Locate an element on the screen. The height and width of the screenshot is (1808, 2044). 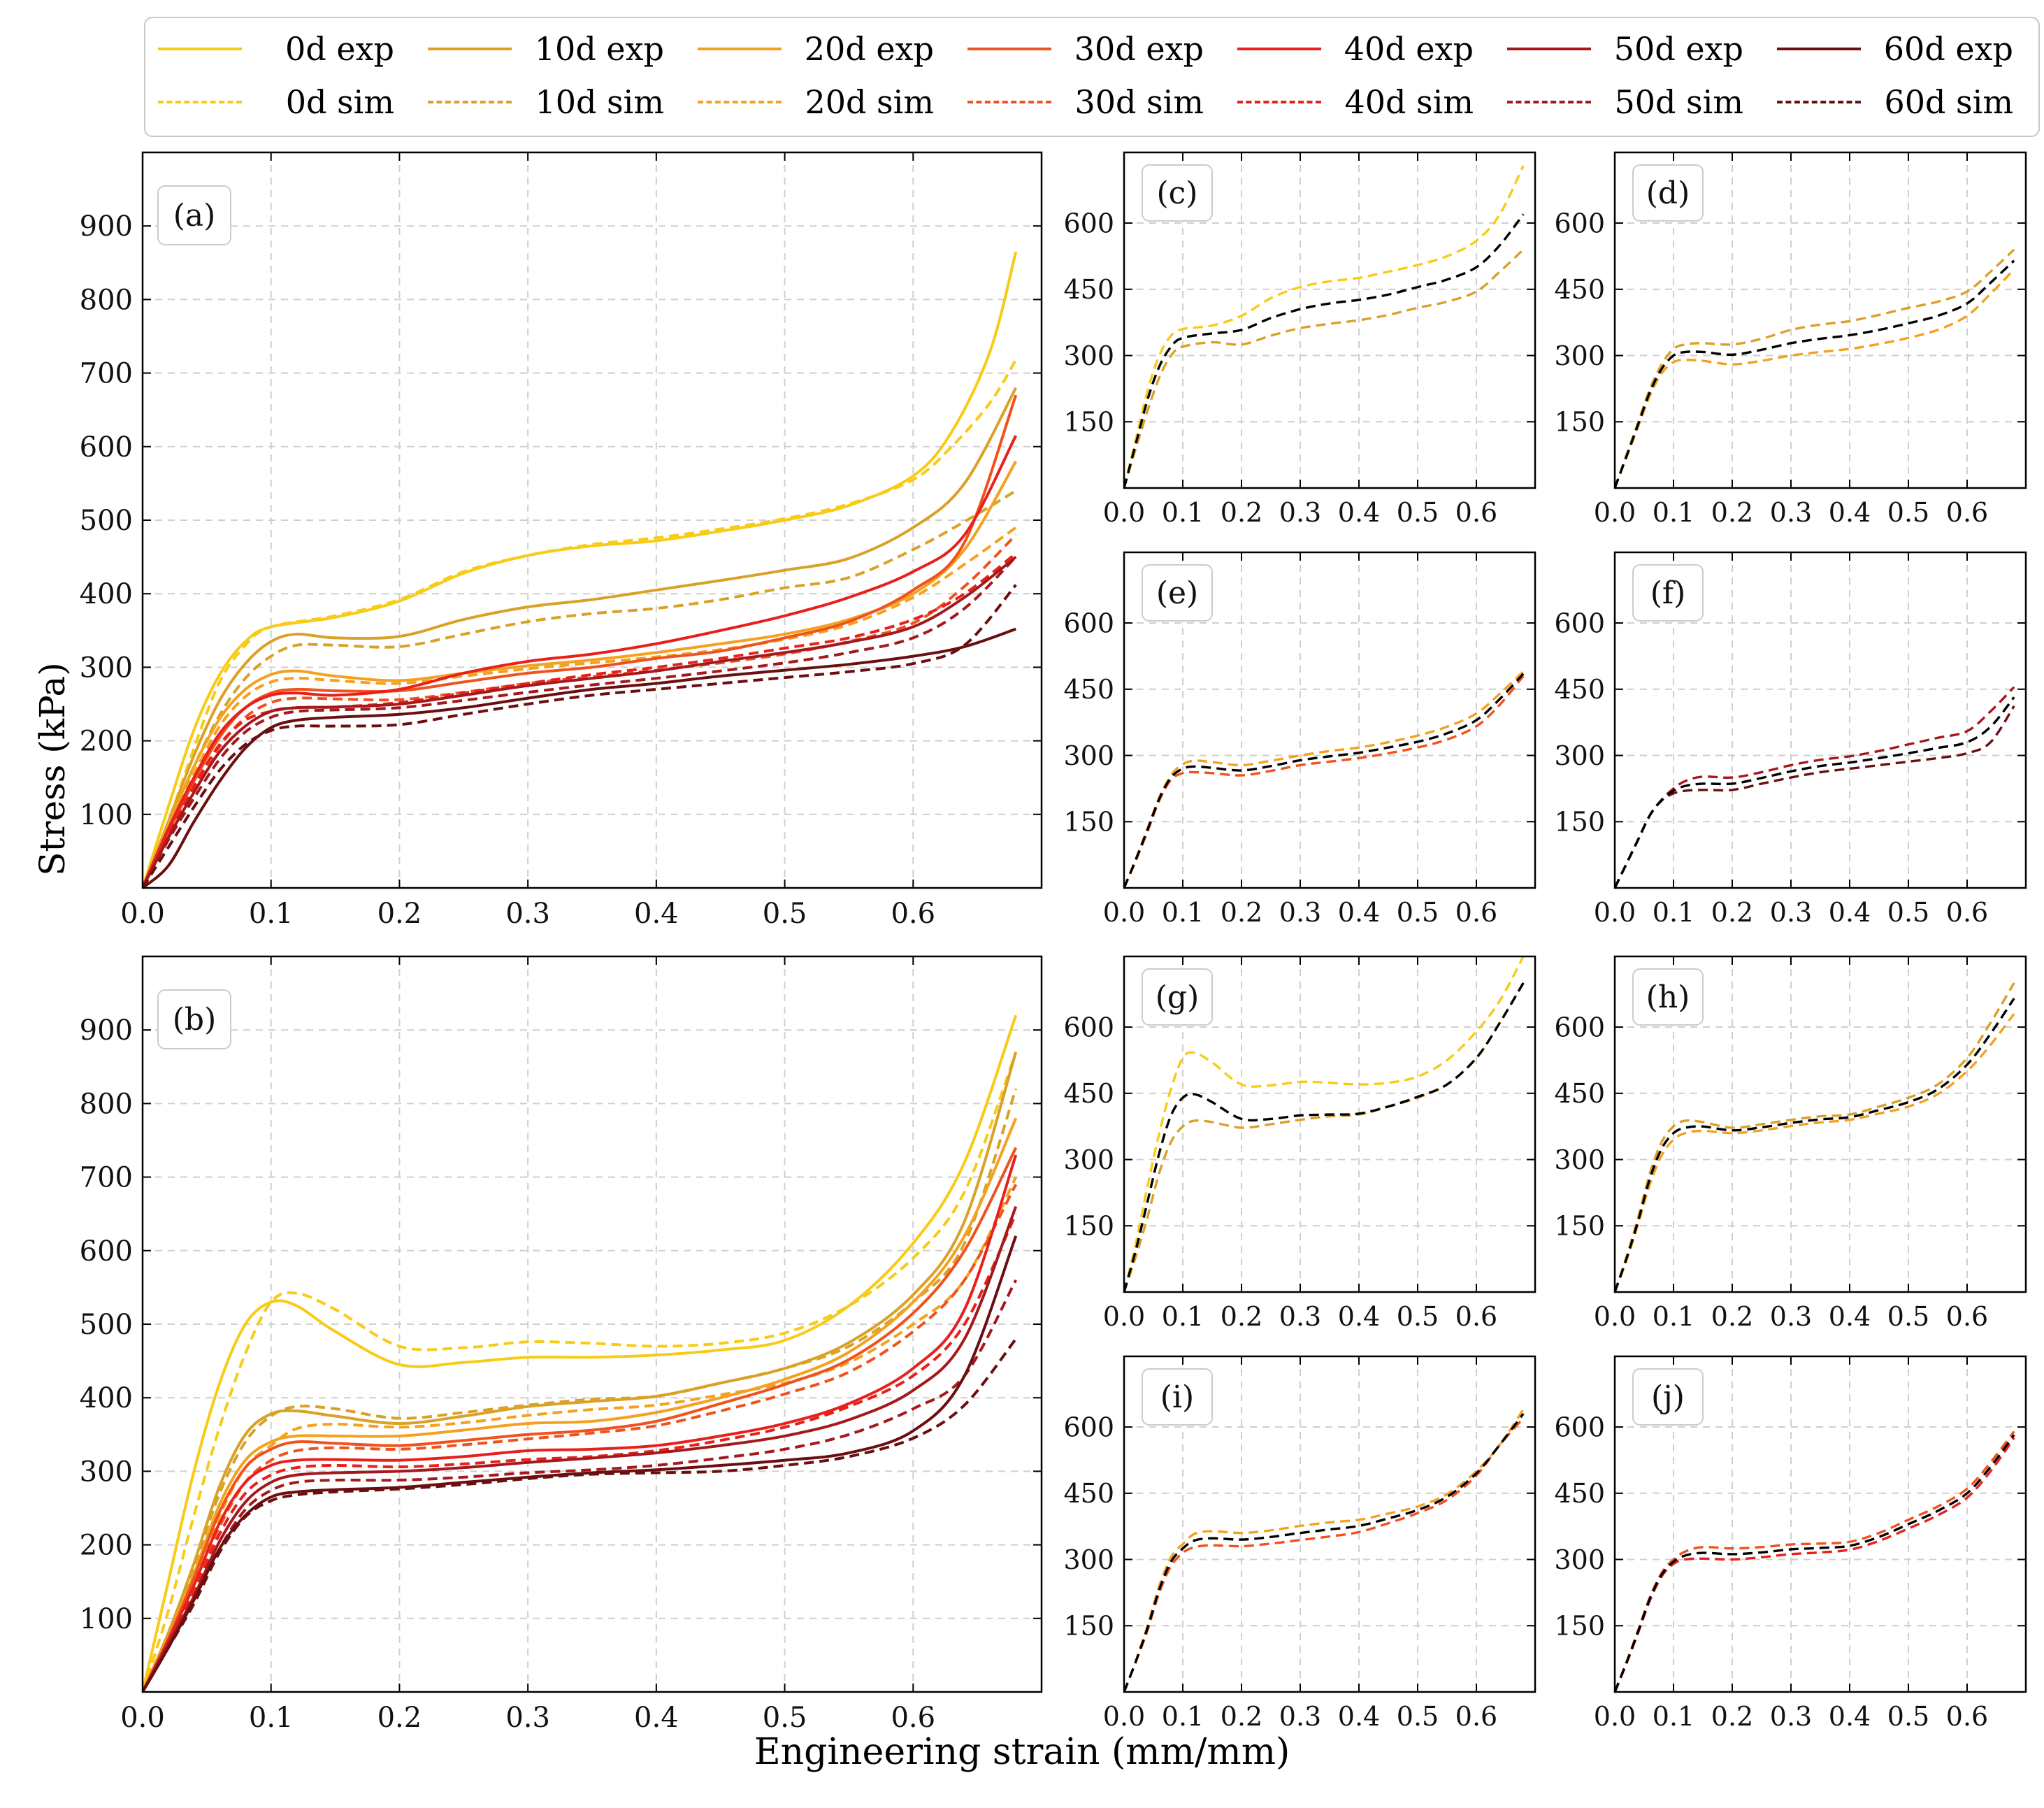
series-line-0d-dashed is located at coordinates (580, 623).